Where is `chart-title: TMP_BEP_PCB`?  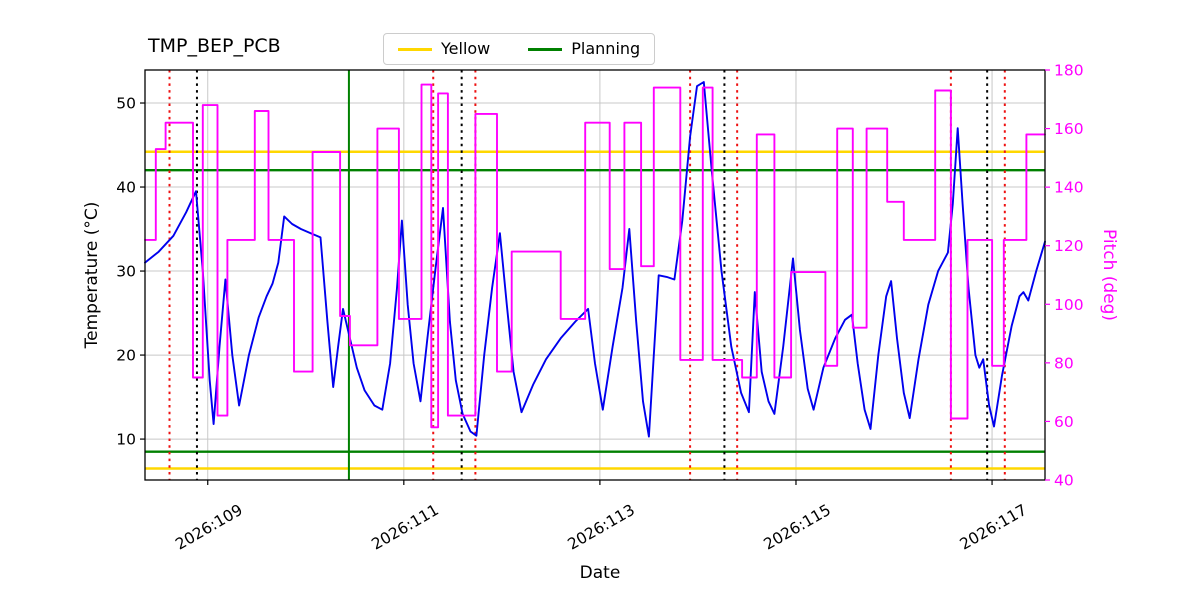 chart-title: TMP_BEP_PCB is located at coordinates (214, 46).